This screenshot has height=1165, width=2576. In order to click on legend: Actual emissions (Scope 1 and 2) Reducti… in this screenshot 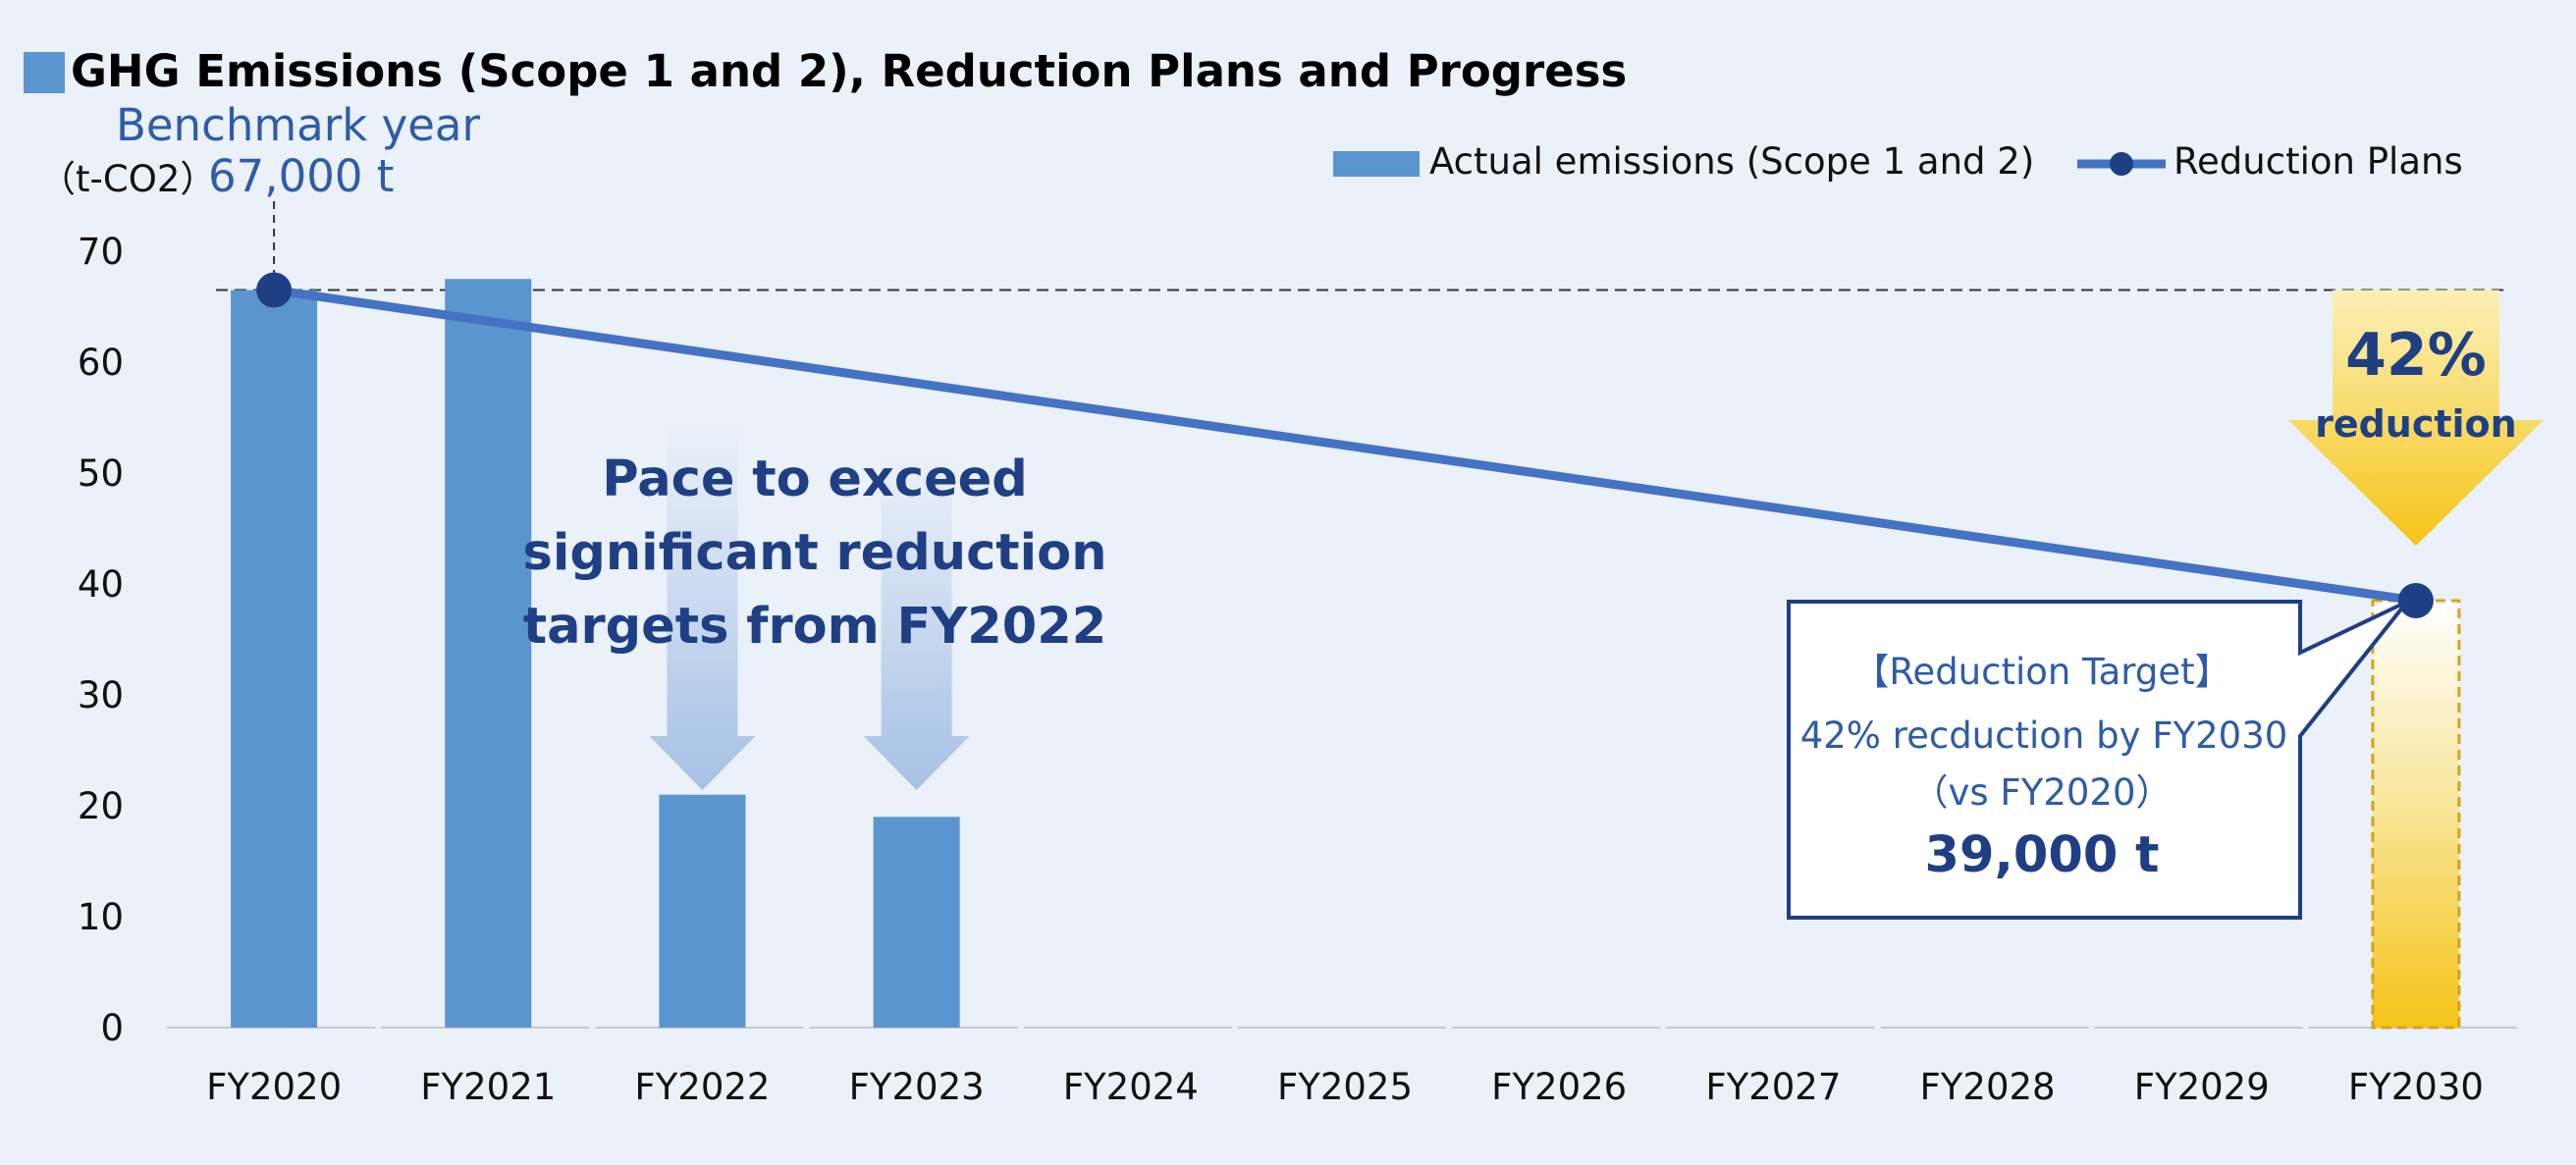, I will do `click(1898, 161)`.